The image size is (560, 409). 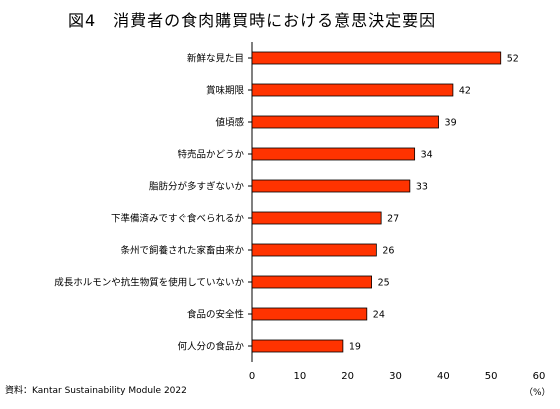 What do you see at coordinates (355, 347) in the screenshot?
I see `value-label: 19` at bounding box center [355, 347].